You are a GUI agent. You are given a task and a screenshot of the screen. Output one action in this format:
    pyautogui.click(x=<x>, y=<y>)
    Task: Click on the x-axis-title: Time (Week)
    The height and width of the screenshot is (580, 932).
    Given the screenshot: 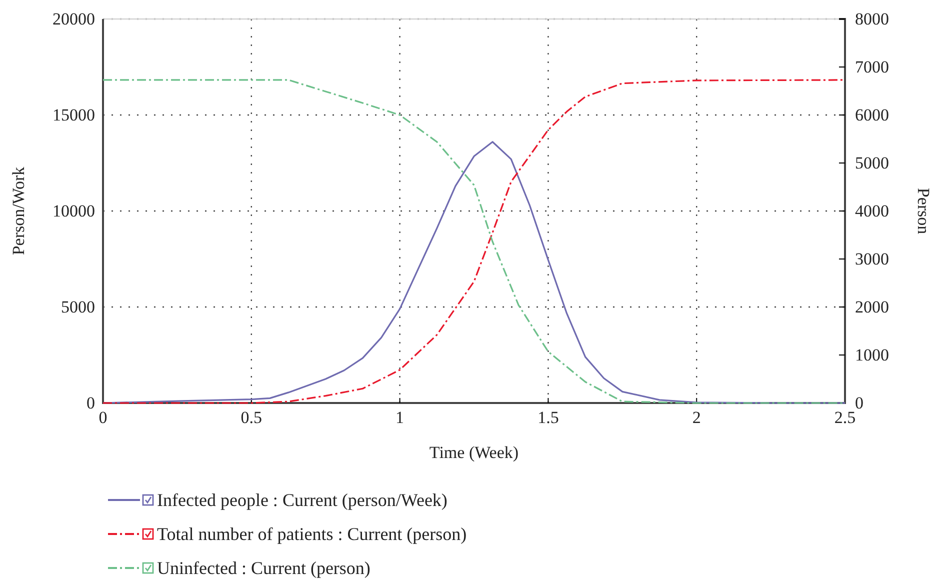 What is the action you would take?
    pyautogui.click(x=474, y=452)
    